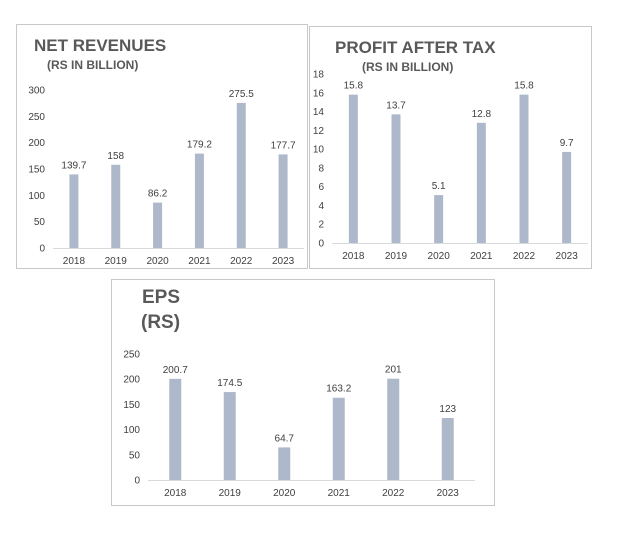  I want to click on data-label: 174.5, so click(229, 383).